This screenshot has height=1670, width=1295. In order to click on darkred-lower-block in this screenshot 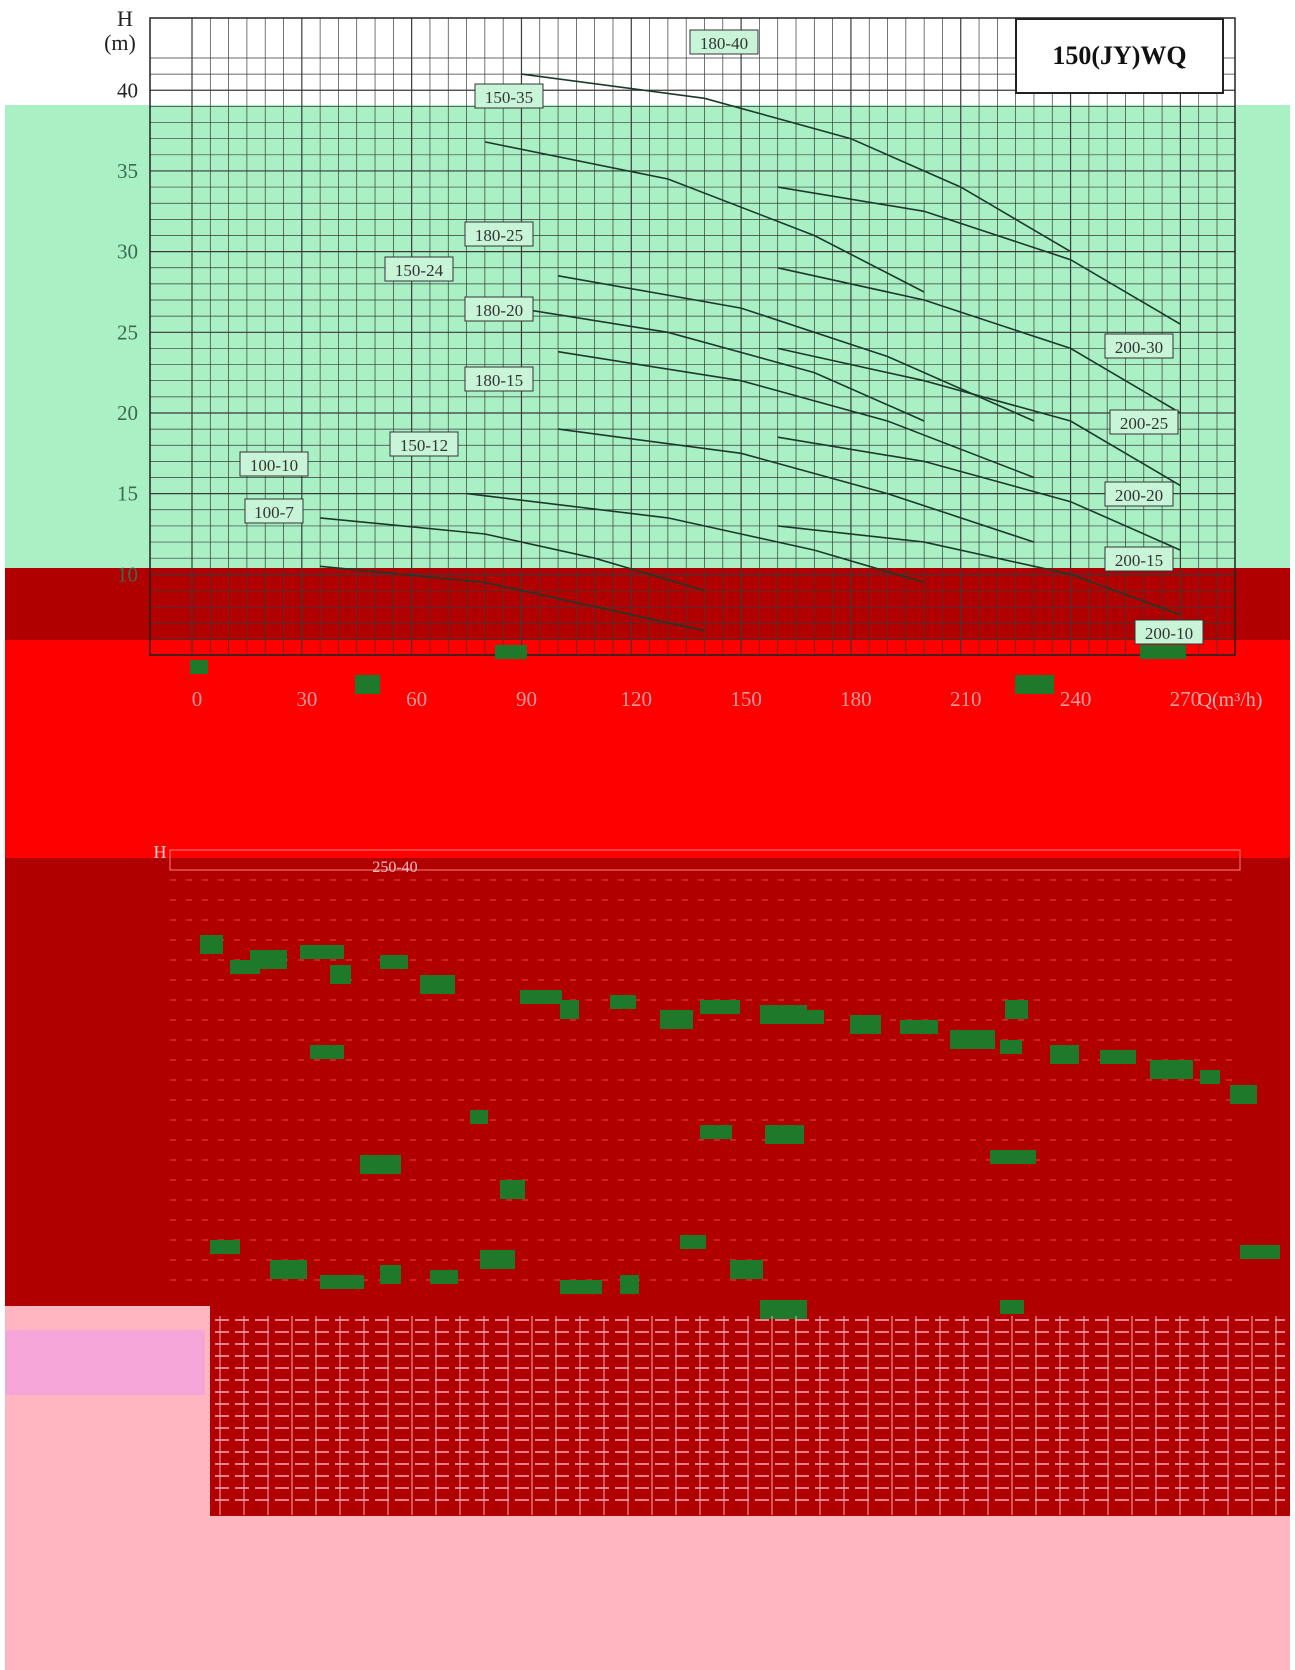, I will do `click(750, 1411)`.